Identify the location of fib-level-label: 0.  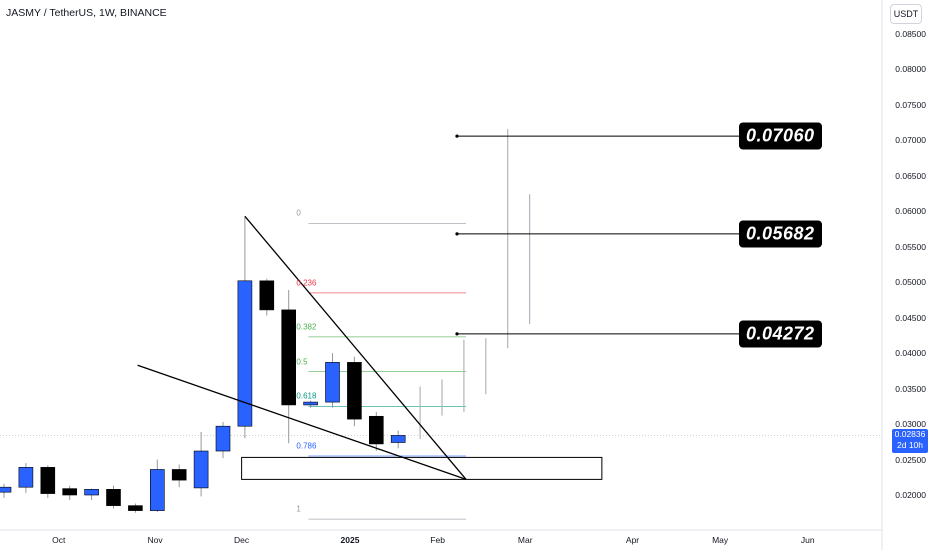
(298, 213).